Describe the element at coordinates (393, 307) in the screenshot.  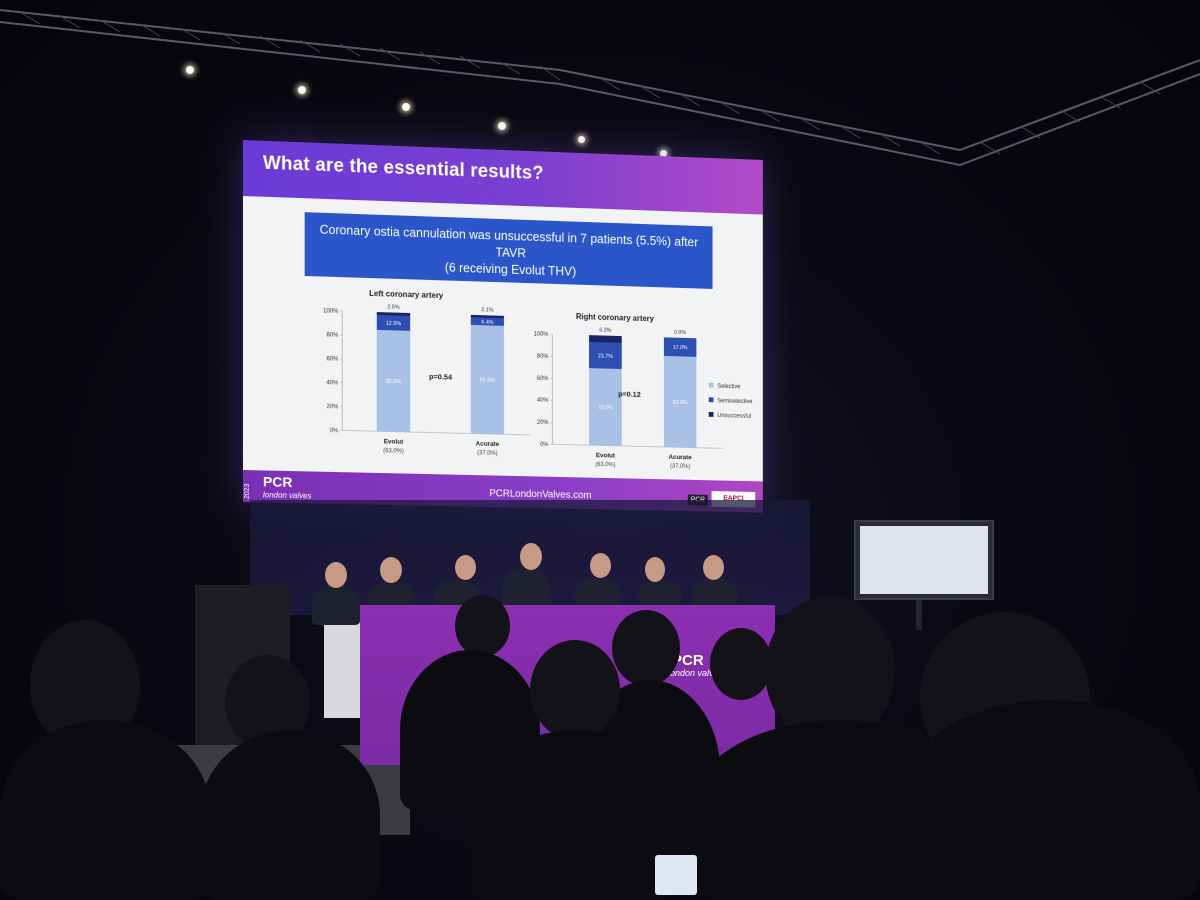
I see `bar-top-label: 2.5%` at that location.